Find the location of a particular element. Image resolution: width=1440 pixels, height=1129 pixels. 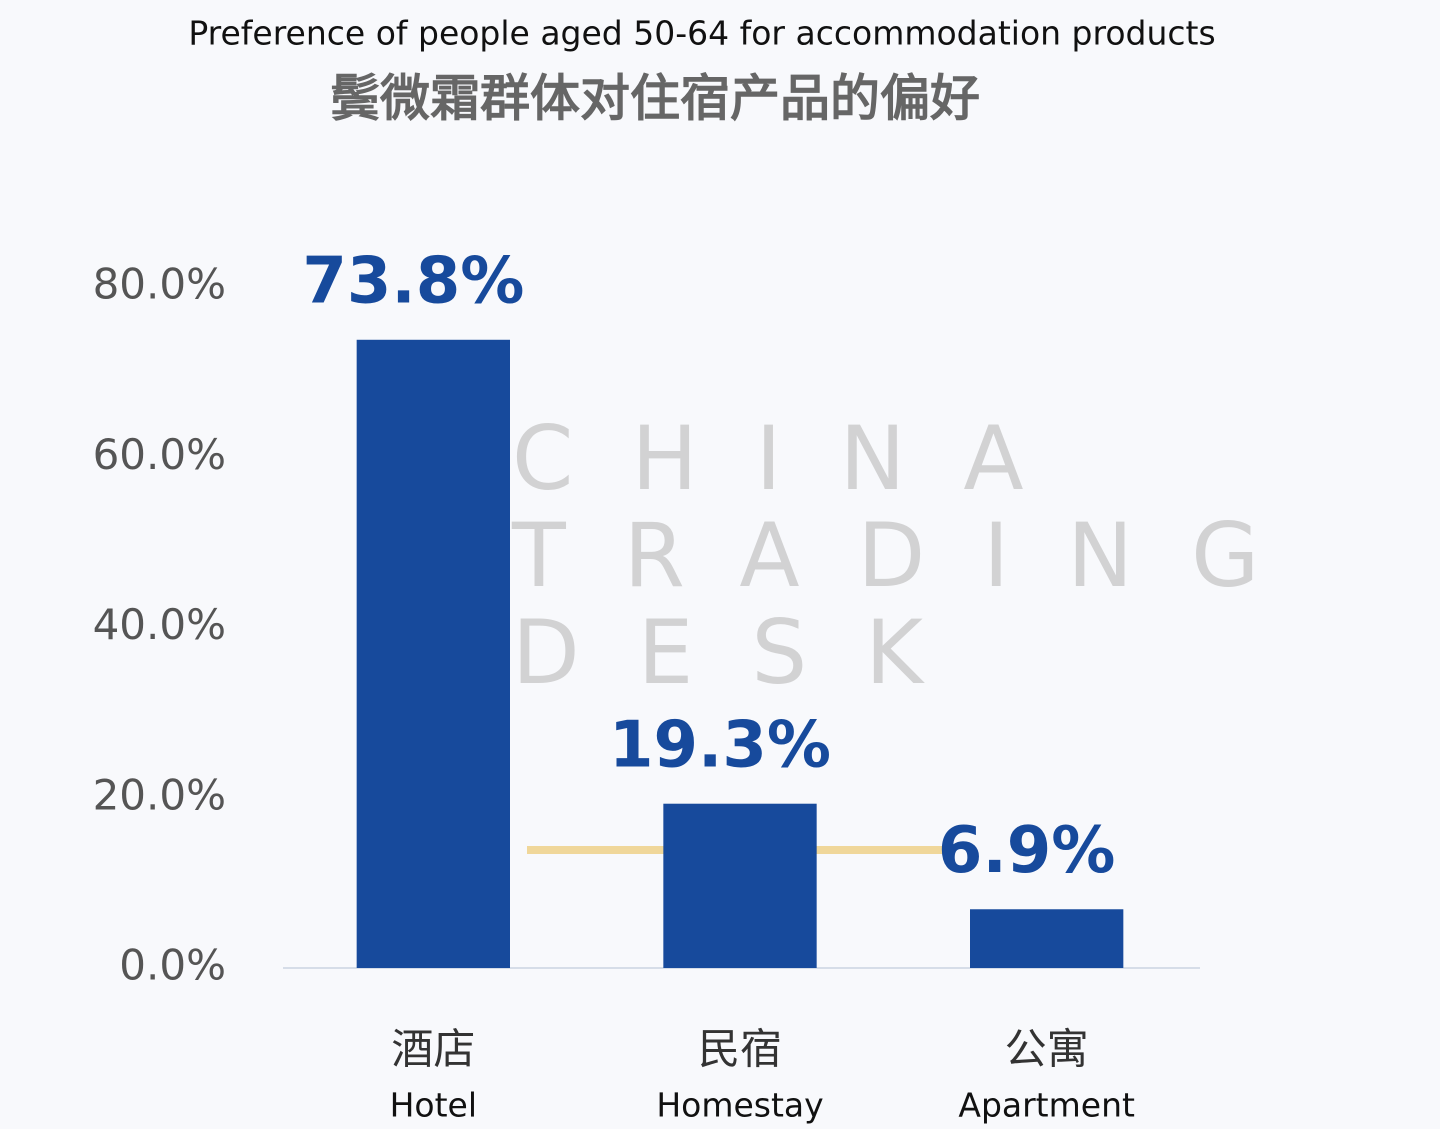

x-tick-label-en: Hotel is located at coordinates (433, 1105).